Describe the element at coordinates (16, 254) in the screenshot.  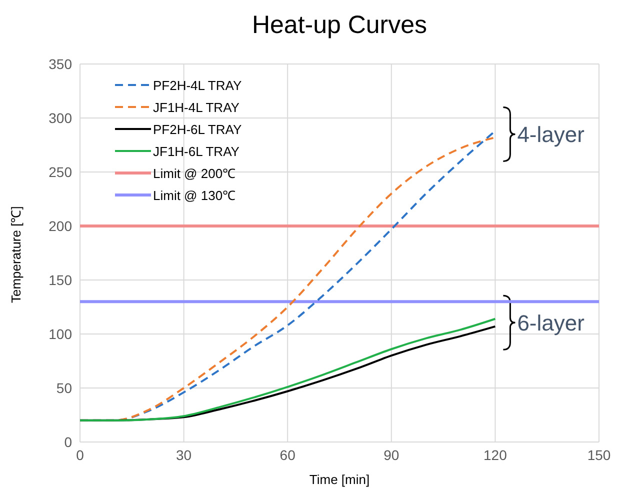
I see `y-axis-title: Temperature [℃]` at that location.